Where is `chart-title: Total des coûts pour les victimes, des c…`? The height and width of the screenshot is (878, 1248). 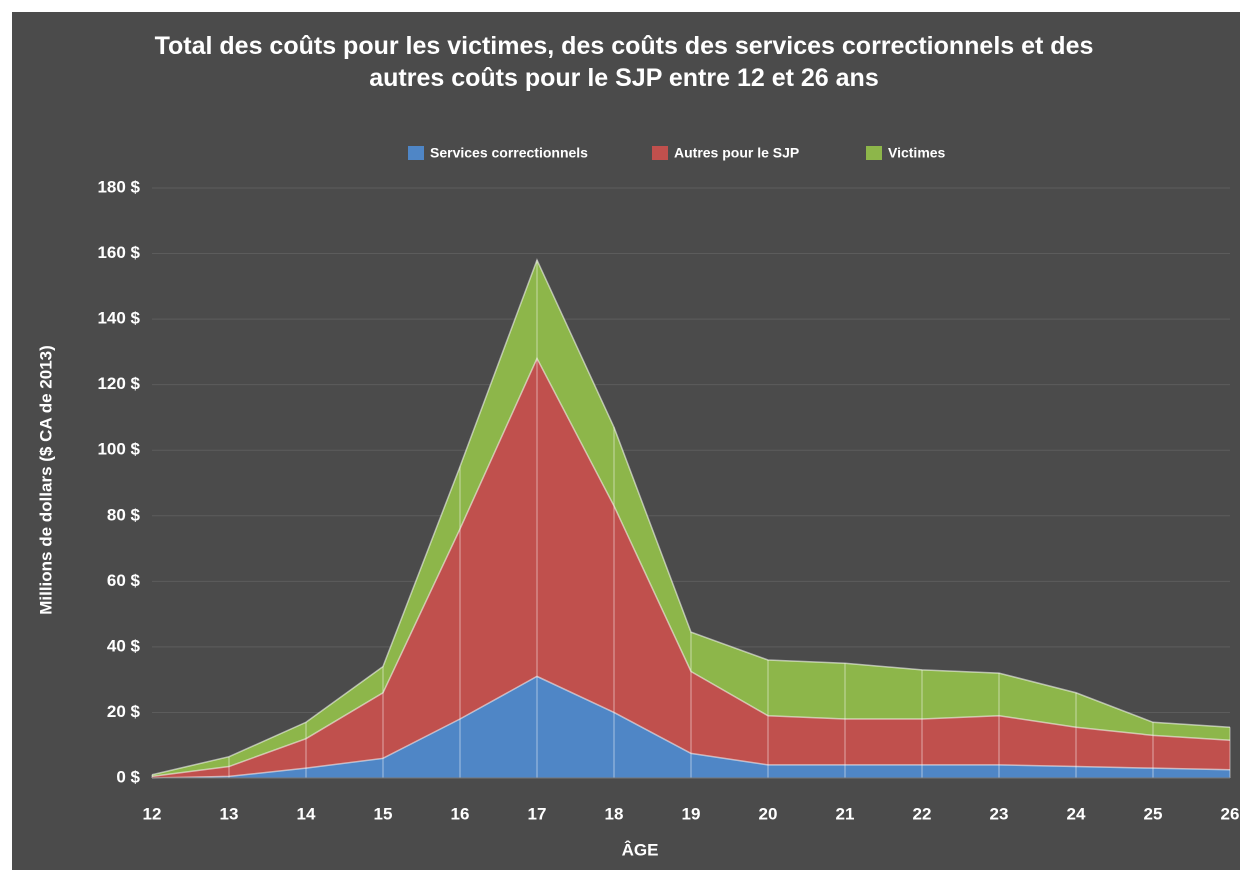 chart-title: Total des coûts pour les victimes, des c… is located at coordinates (624, 62).